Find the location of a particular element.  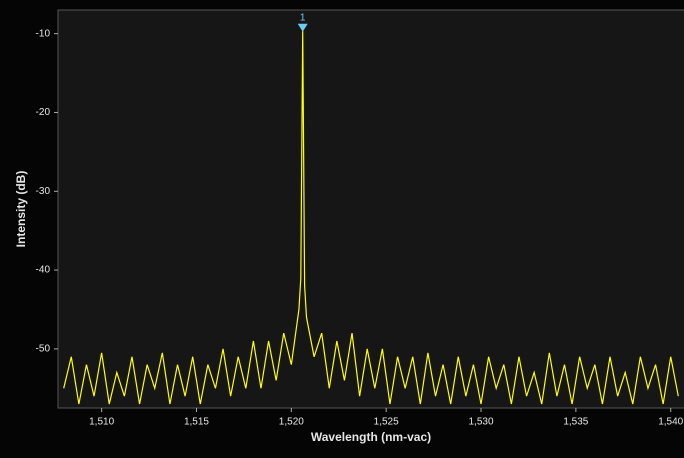

x-tick-label: 1,515 is located at coordinates (196, 422).